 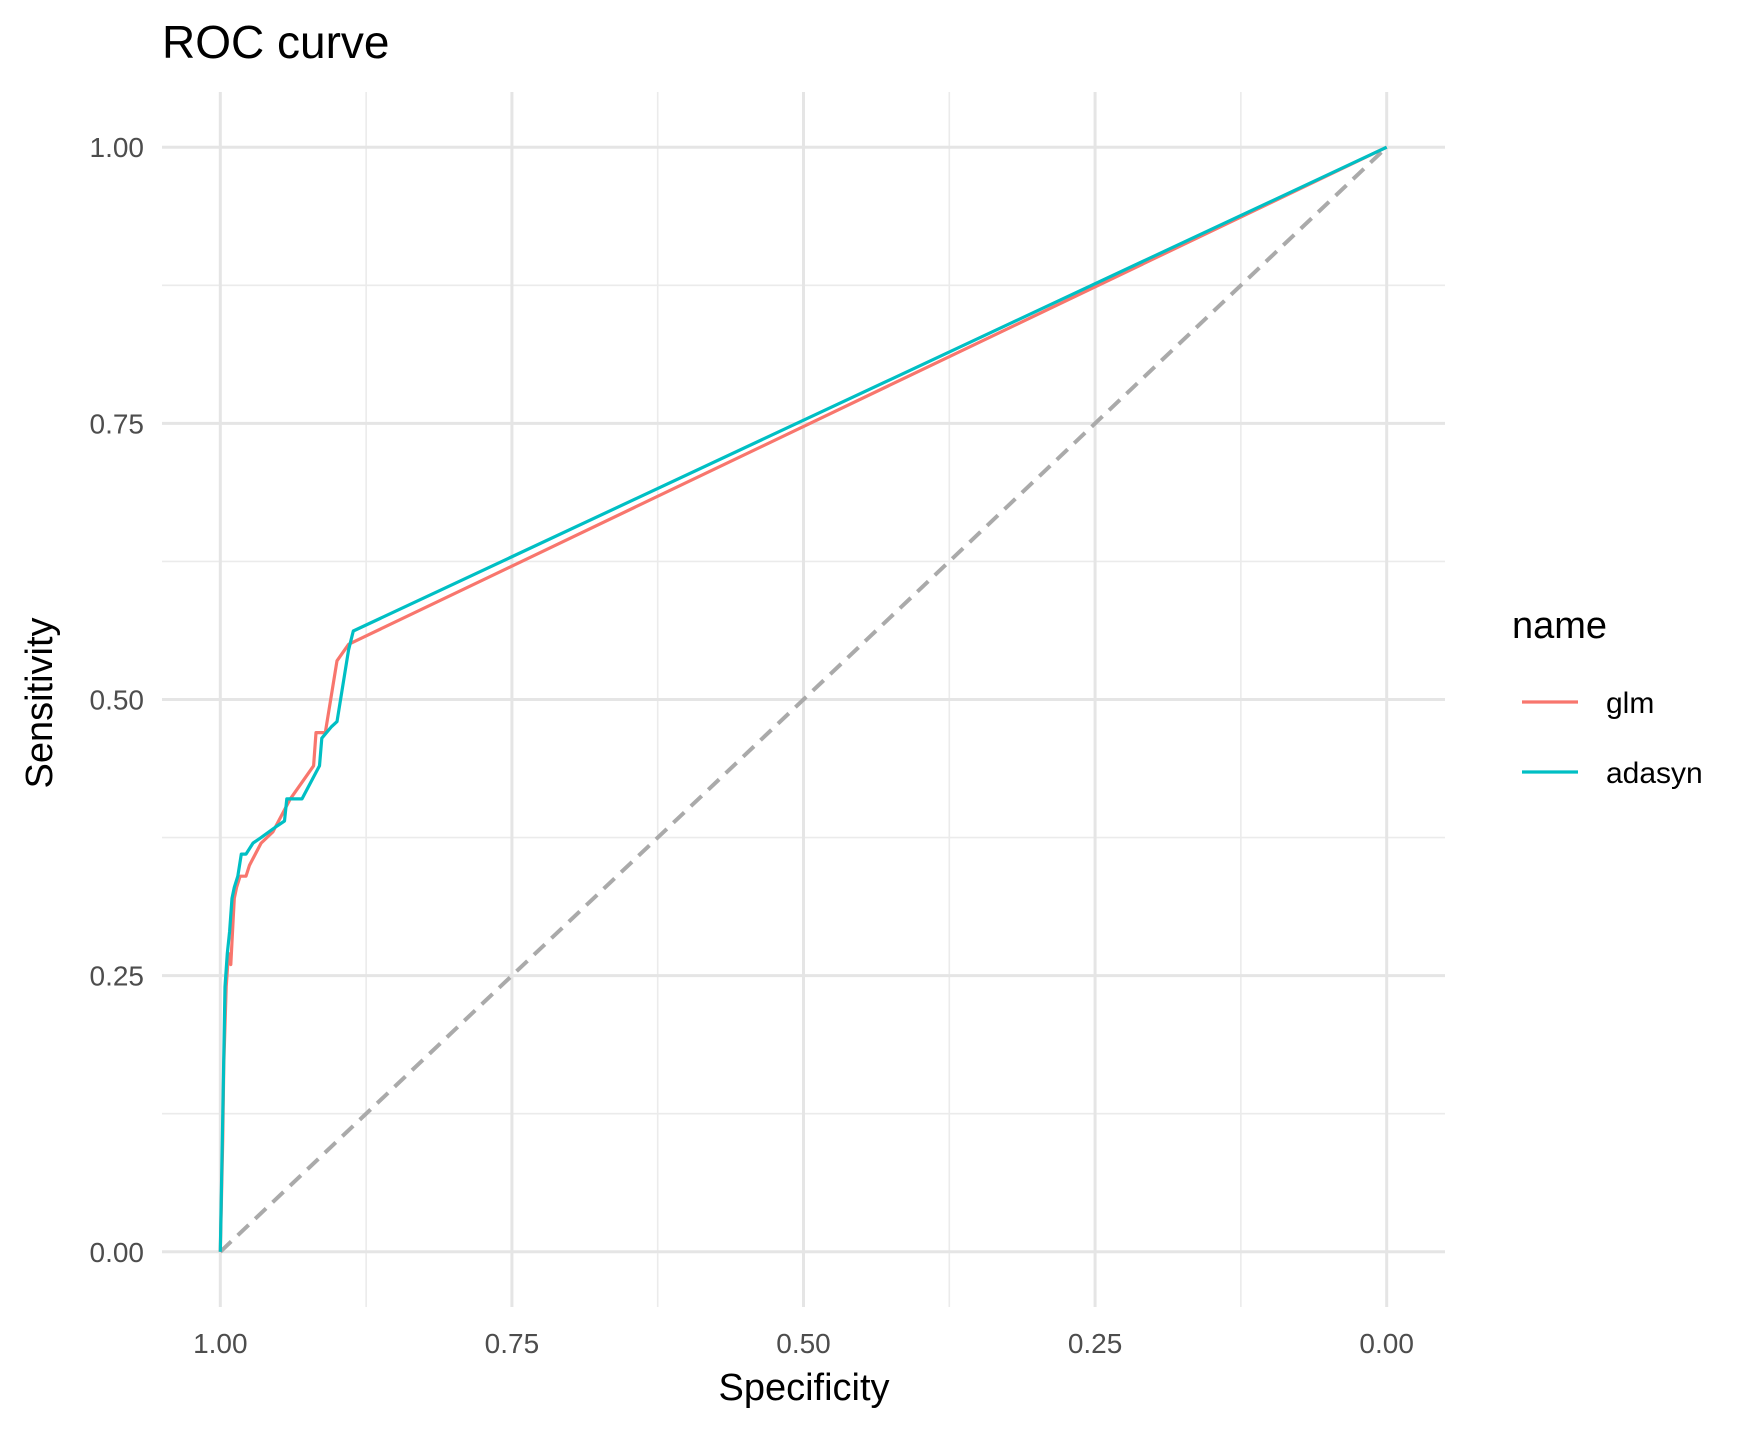 What do you see at coordinates (117, 147) in the screenshot?
I see `y-tick-label: 1.00` at bounding box center [117, 147].